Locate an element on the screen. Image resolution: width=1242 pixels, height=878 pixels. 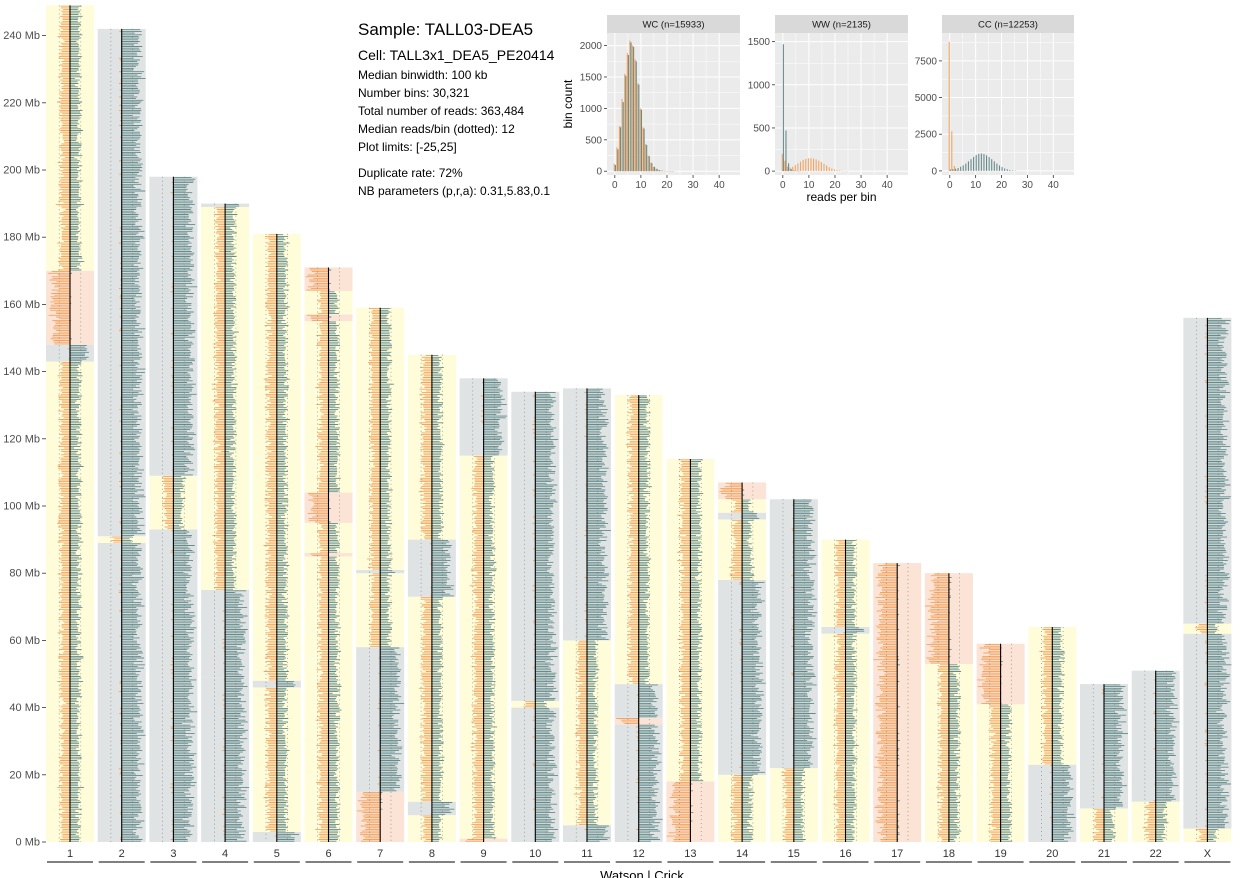
hist-x-tick-label: 20 is located at coordinates (1002, 185).